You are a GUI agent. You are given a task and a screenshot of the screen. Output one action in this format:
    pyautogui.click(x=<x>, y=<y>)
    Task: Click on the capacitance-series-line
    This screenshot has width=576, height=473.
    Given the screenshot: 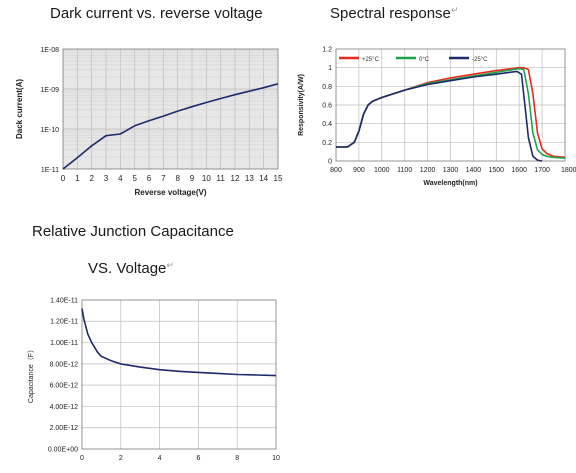 What is the action you would take?
    pyautogui.click(x=179, y=342)
    